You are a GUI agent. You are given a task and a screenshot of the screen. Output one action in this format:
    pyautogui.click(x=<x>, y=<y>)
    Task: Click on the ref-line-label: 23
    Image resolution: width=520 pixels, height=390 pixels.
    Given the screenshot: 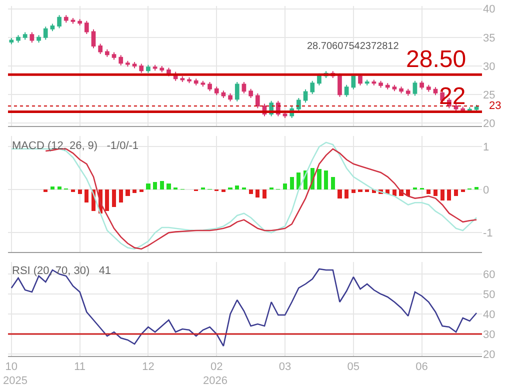 What is the action you would take?
    pyautogui.click(x=495, y=106)
    